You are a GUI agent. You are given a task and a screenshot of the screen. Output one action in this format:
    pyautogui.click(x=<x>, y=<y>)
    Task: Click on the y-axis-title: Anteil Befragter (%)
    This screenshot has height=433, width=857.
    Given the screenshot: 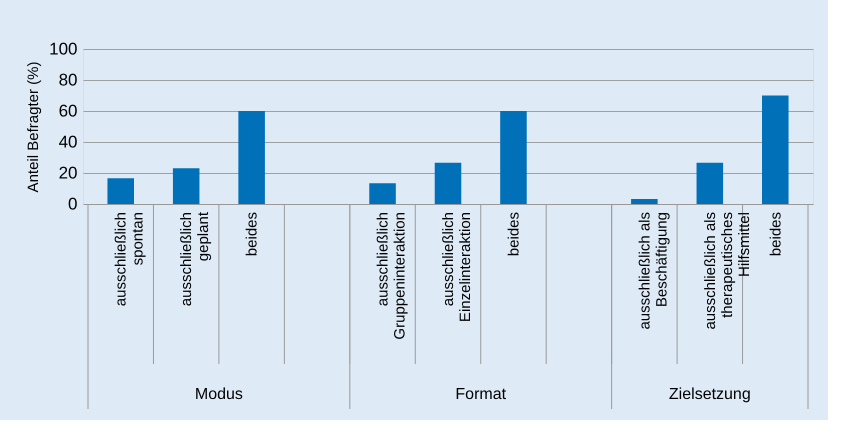 What is the action you would take?
    pyautogui.click(x=33, y=127)
    